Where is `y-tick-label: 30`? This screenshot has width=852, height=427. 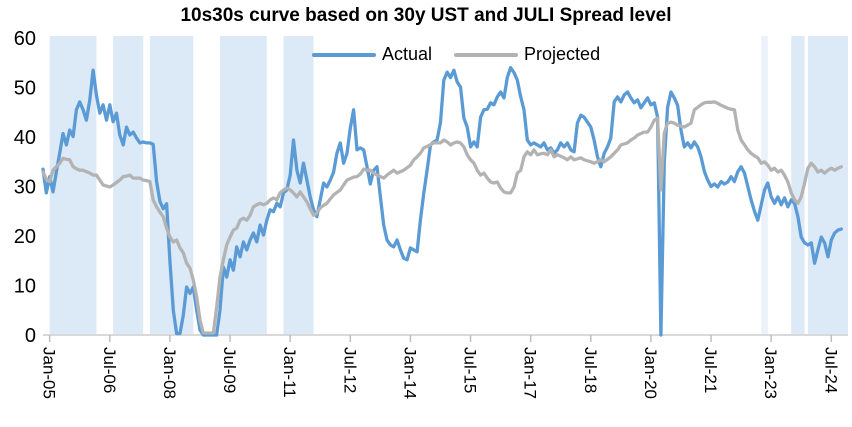
y-tick-label: 30 is located at coordinates (25, 188).